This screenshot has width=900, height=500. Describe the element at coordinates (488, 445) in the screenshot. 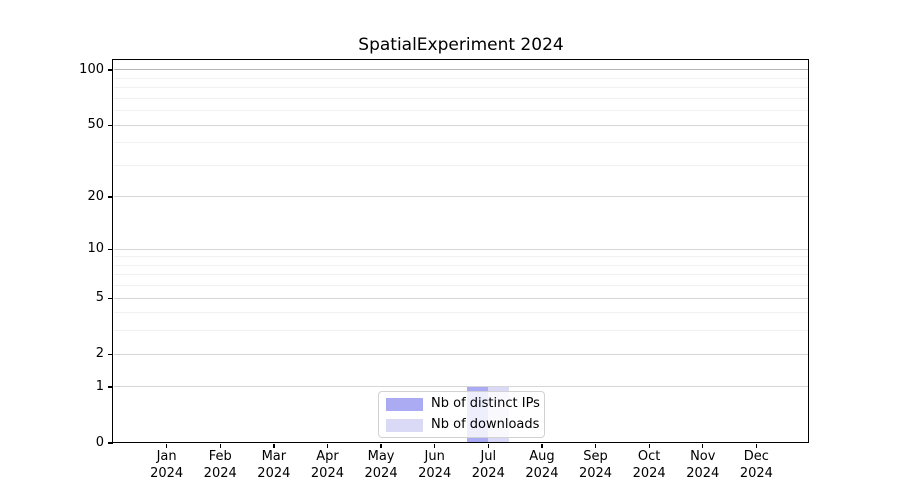

I see `x-tick-jul` at that location.